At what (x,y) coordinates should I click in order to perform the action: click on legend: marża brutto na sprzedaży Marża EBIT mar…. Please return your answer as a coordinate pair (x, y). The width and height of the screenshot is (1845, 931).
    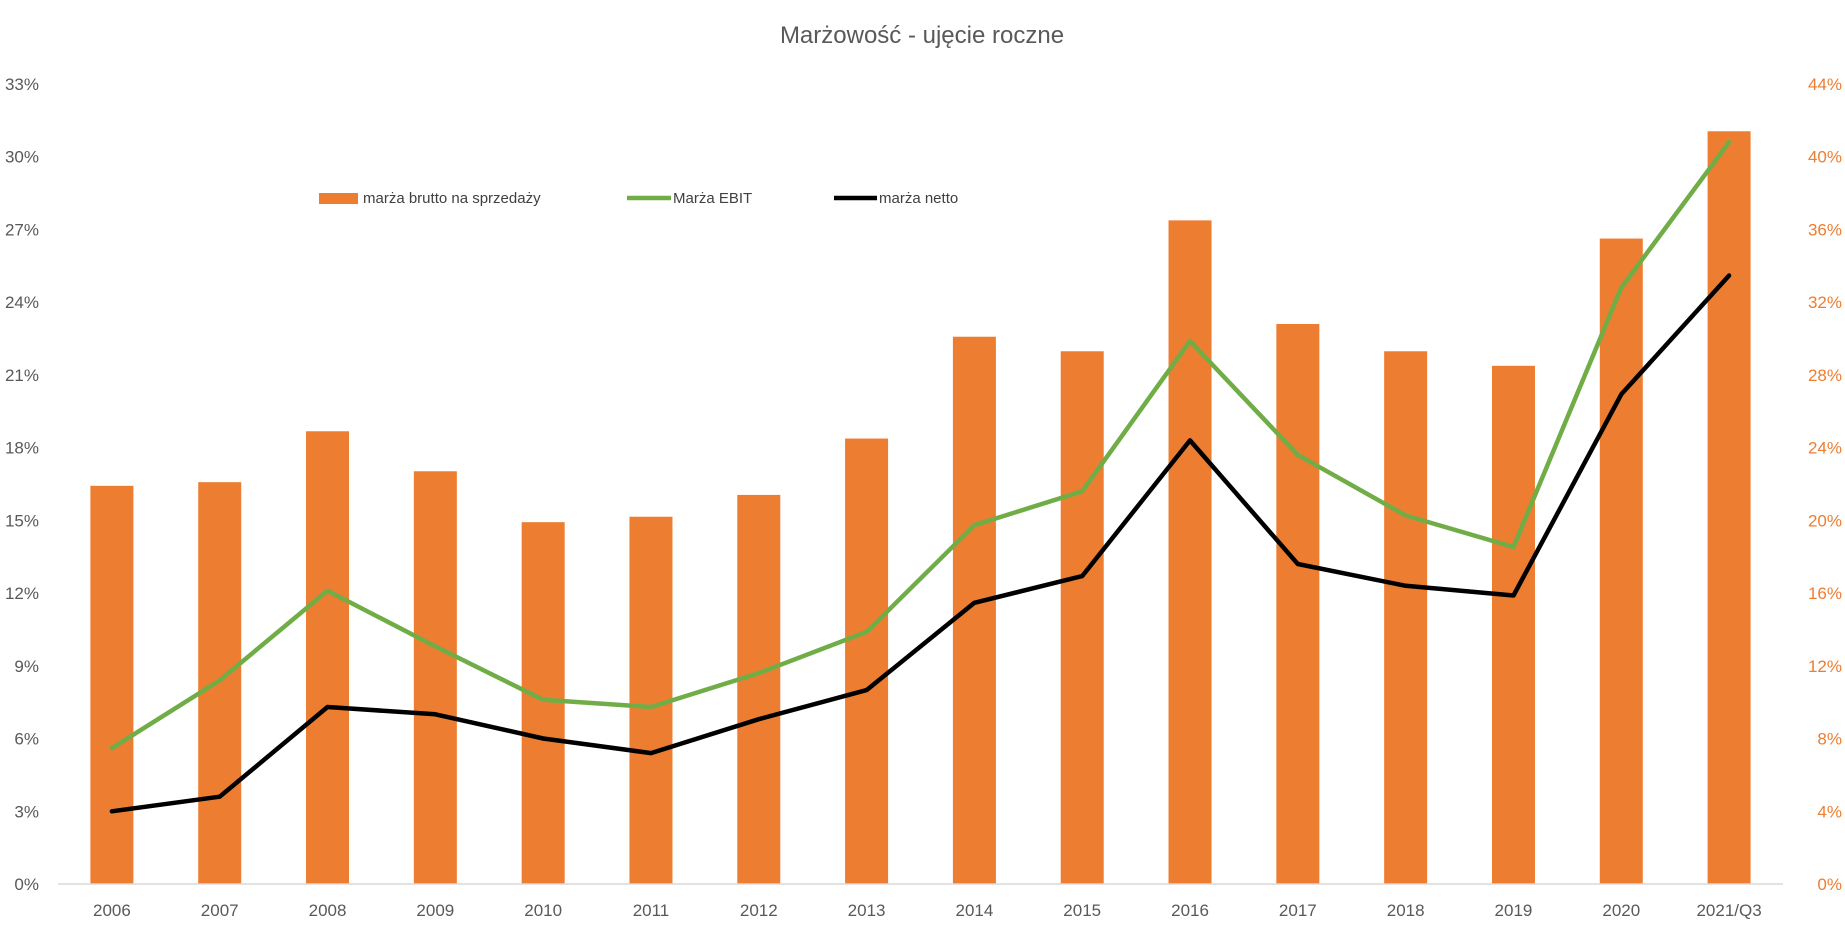
    Looking at the image, I should click on (638, 198).